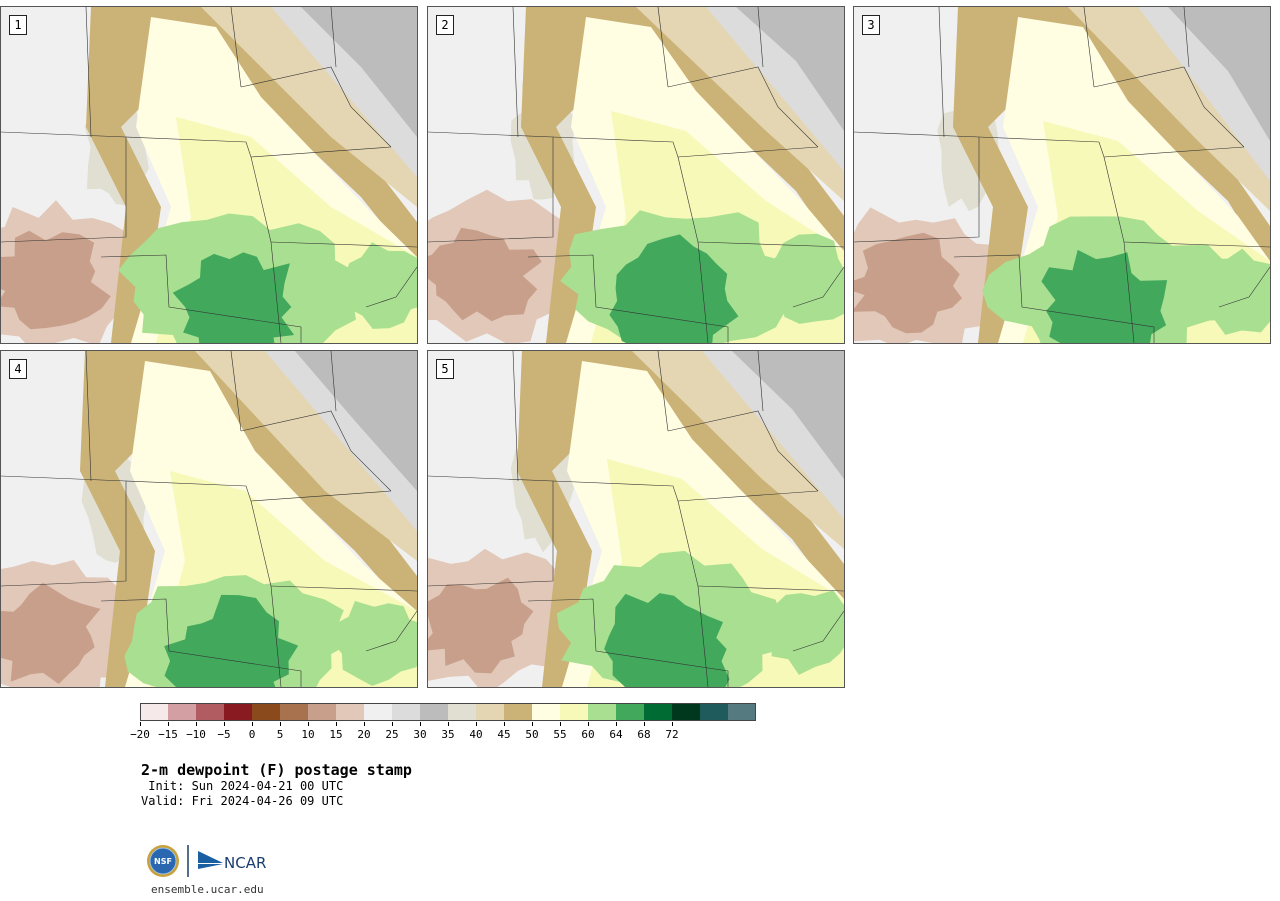  I want to click on colorbar-tick-label: 64, so click(616, 734).